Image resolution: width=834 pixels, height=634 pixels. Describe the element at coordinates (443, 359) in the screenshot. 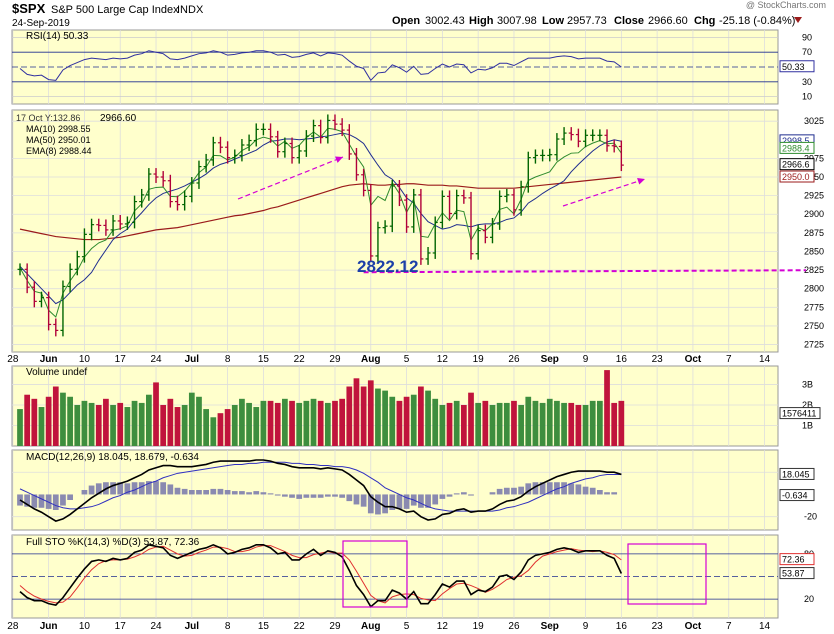

I see `x-axis-label: 12` at that location.